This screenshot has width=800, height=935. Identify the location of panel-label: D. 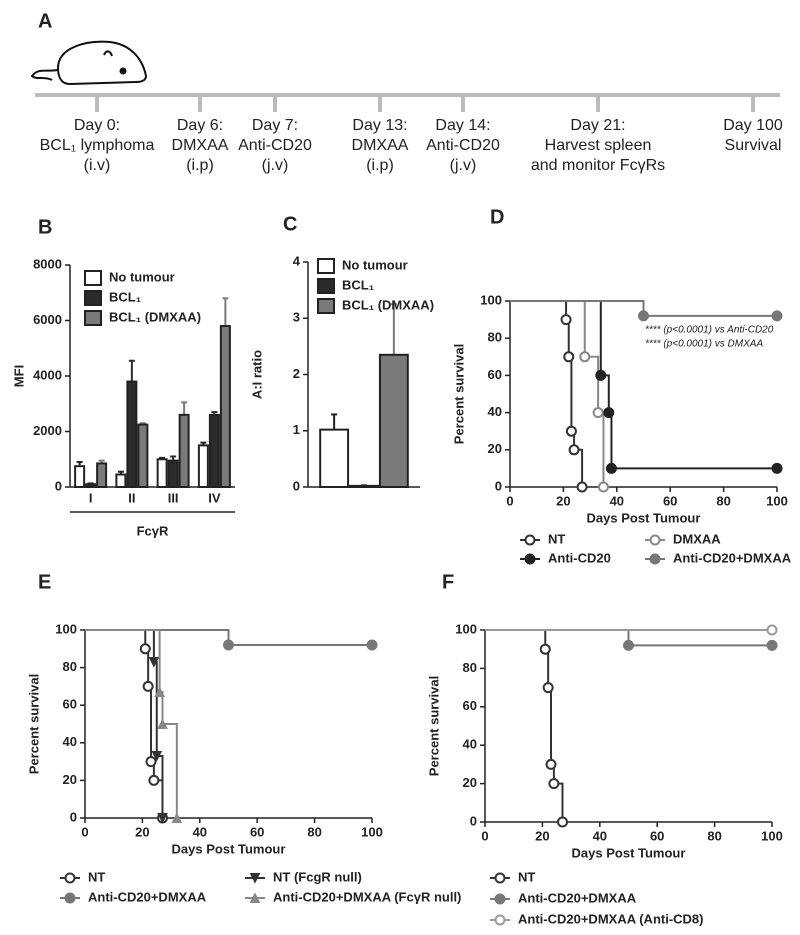
(497, 217).